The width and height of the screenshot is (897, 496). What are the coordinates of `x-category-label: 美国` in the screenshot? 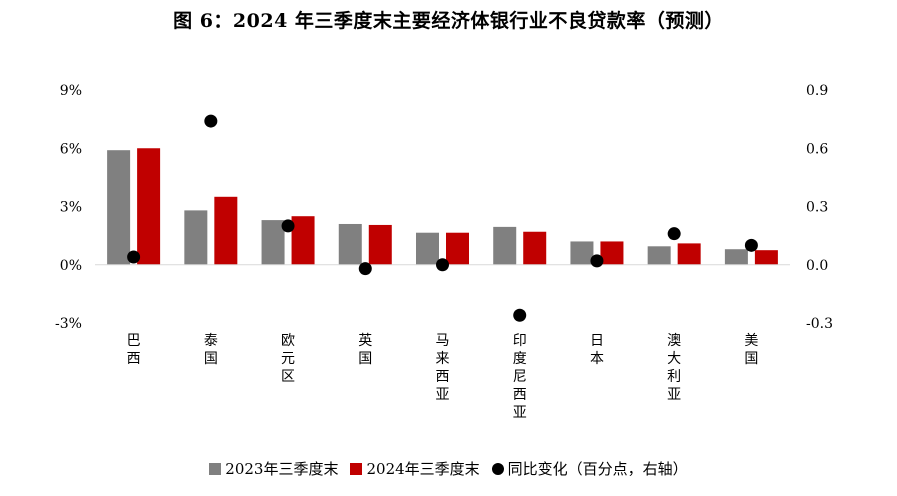 It's located at (751, 350).